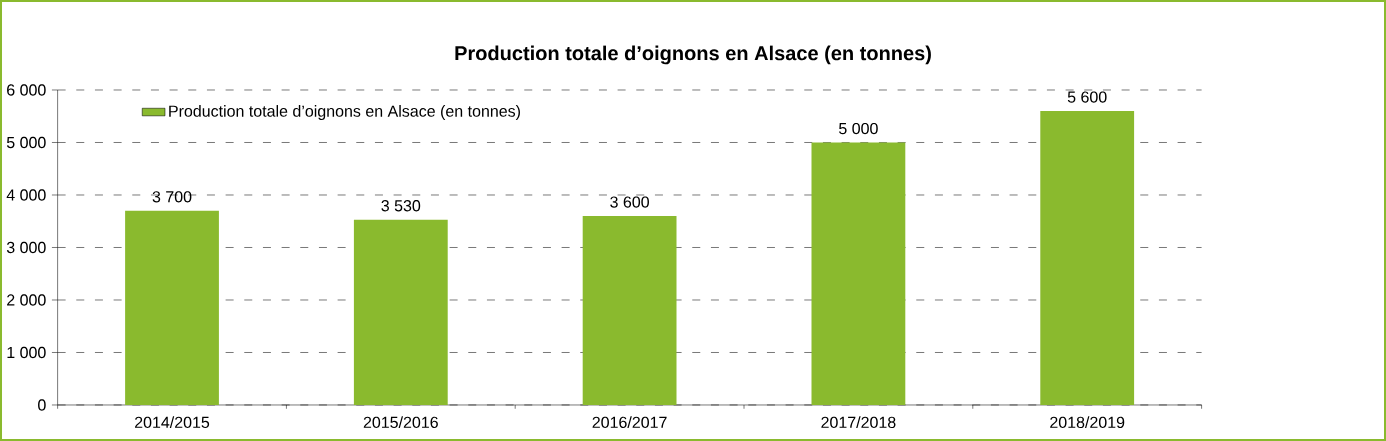 The image size is (1386, 441). What do you see at coordinates (629, 202) in the screenshot?
I see `data-label: 3 600` at bounding box center [629, 202].